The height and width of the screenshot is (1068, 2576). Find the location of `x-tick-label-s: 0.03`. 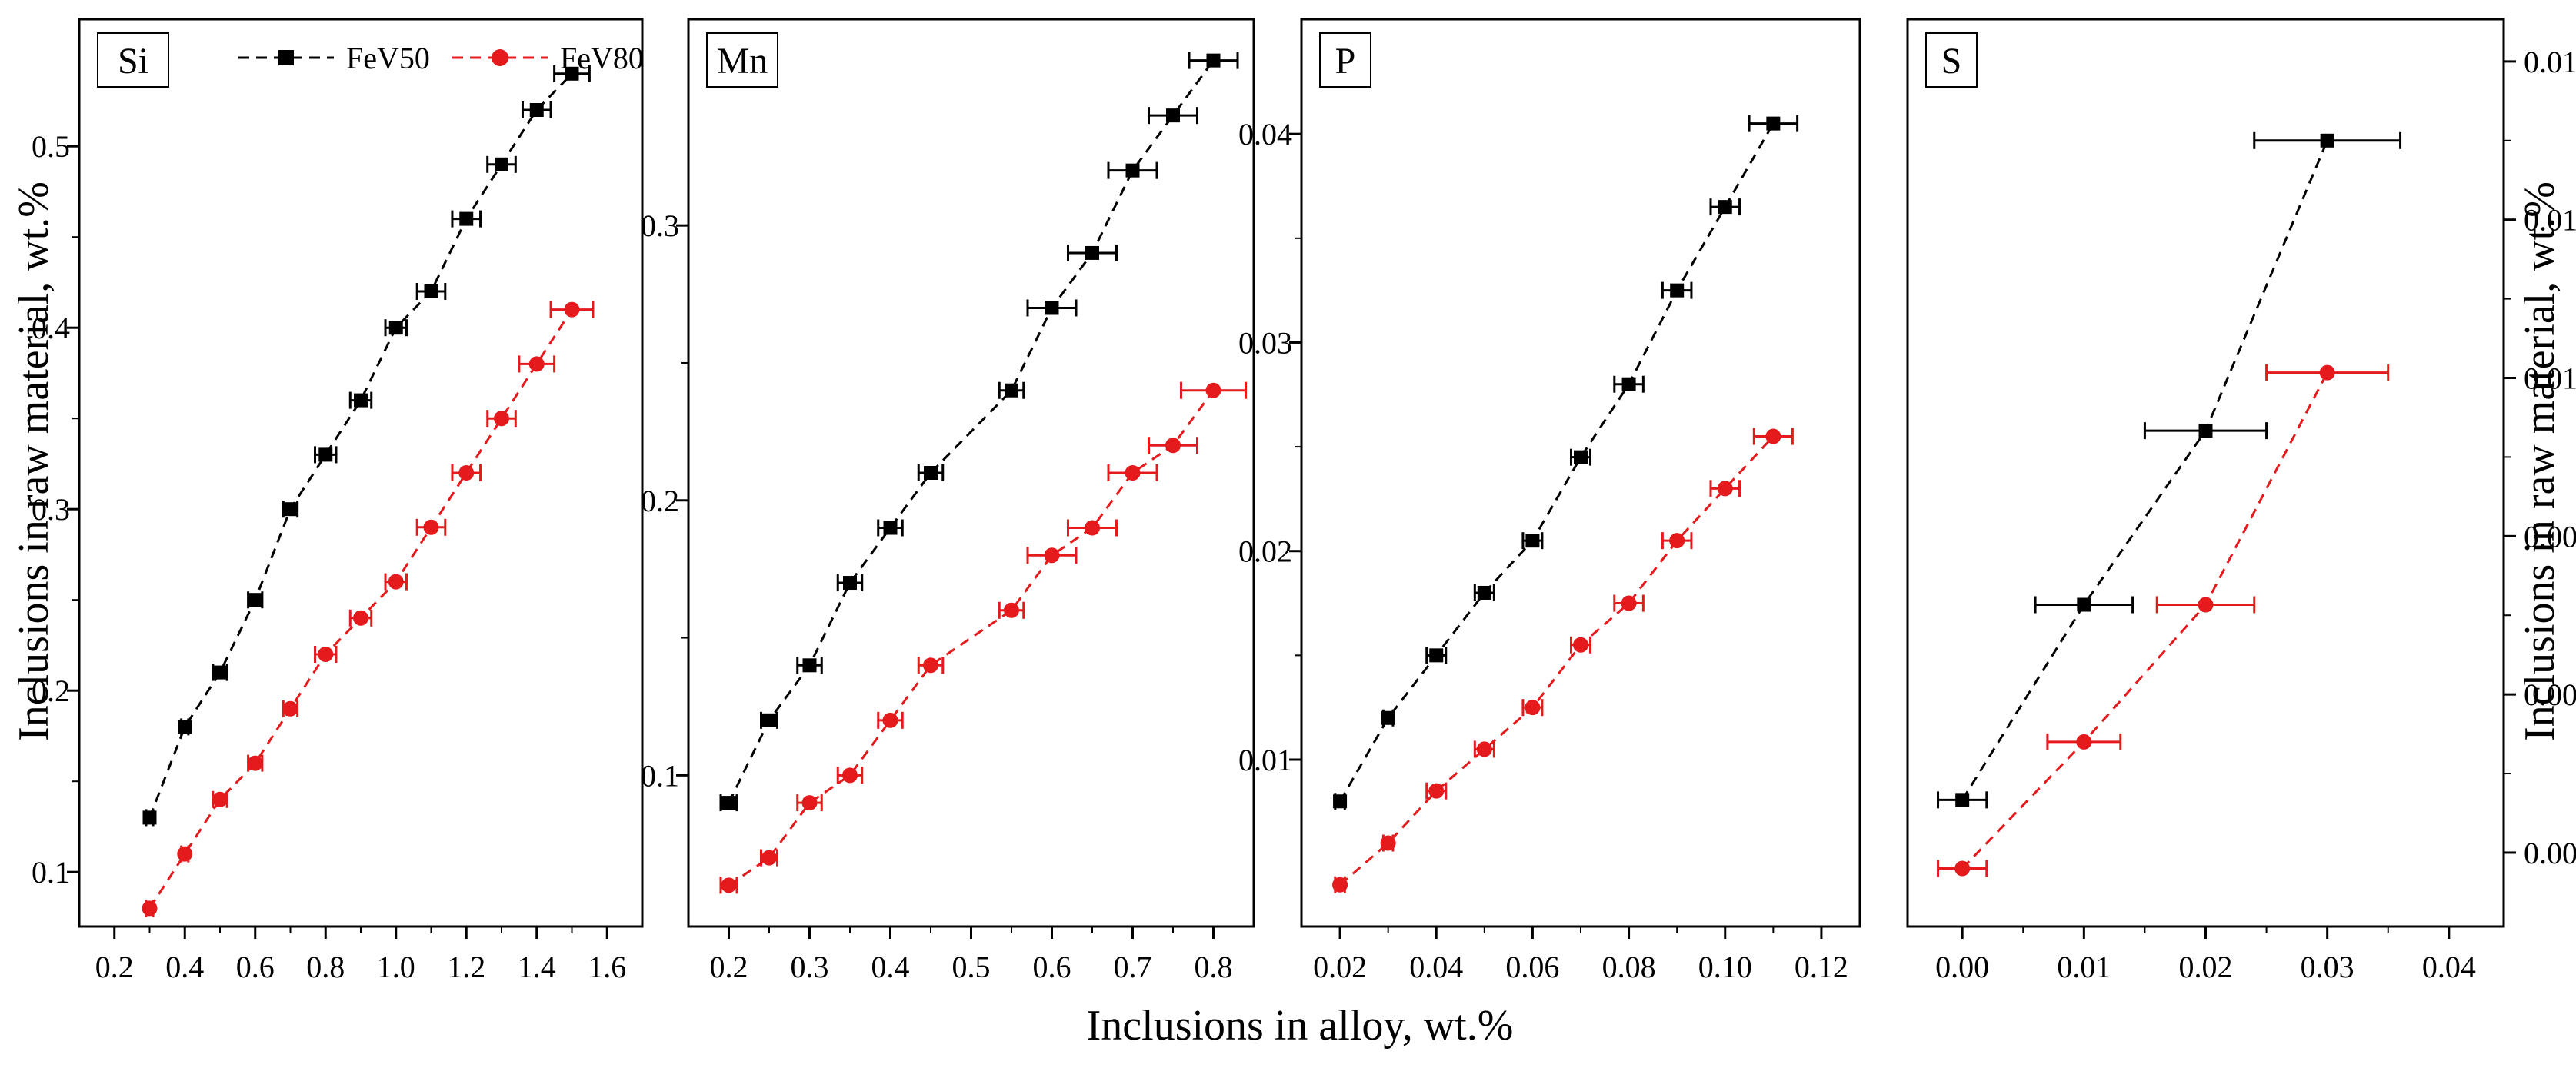

x-tick-label-s: 0.03 is located at coordinates (2327, 967).